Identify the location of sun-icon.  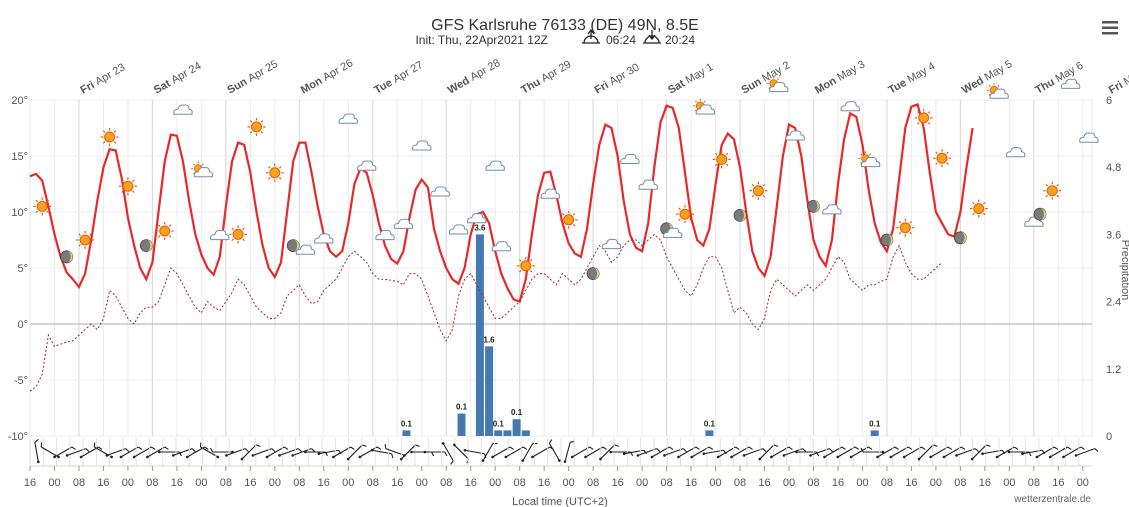
(165, 231).